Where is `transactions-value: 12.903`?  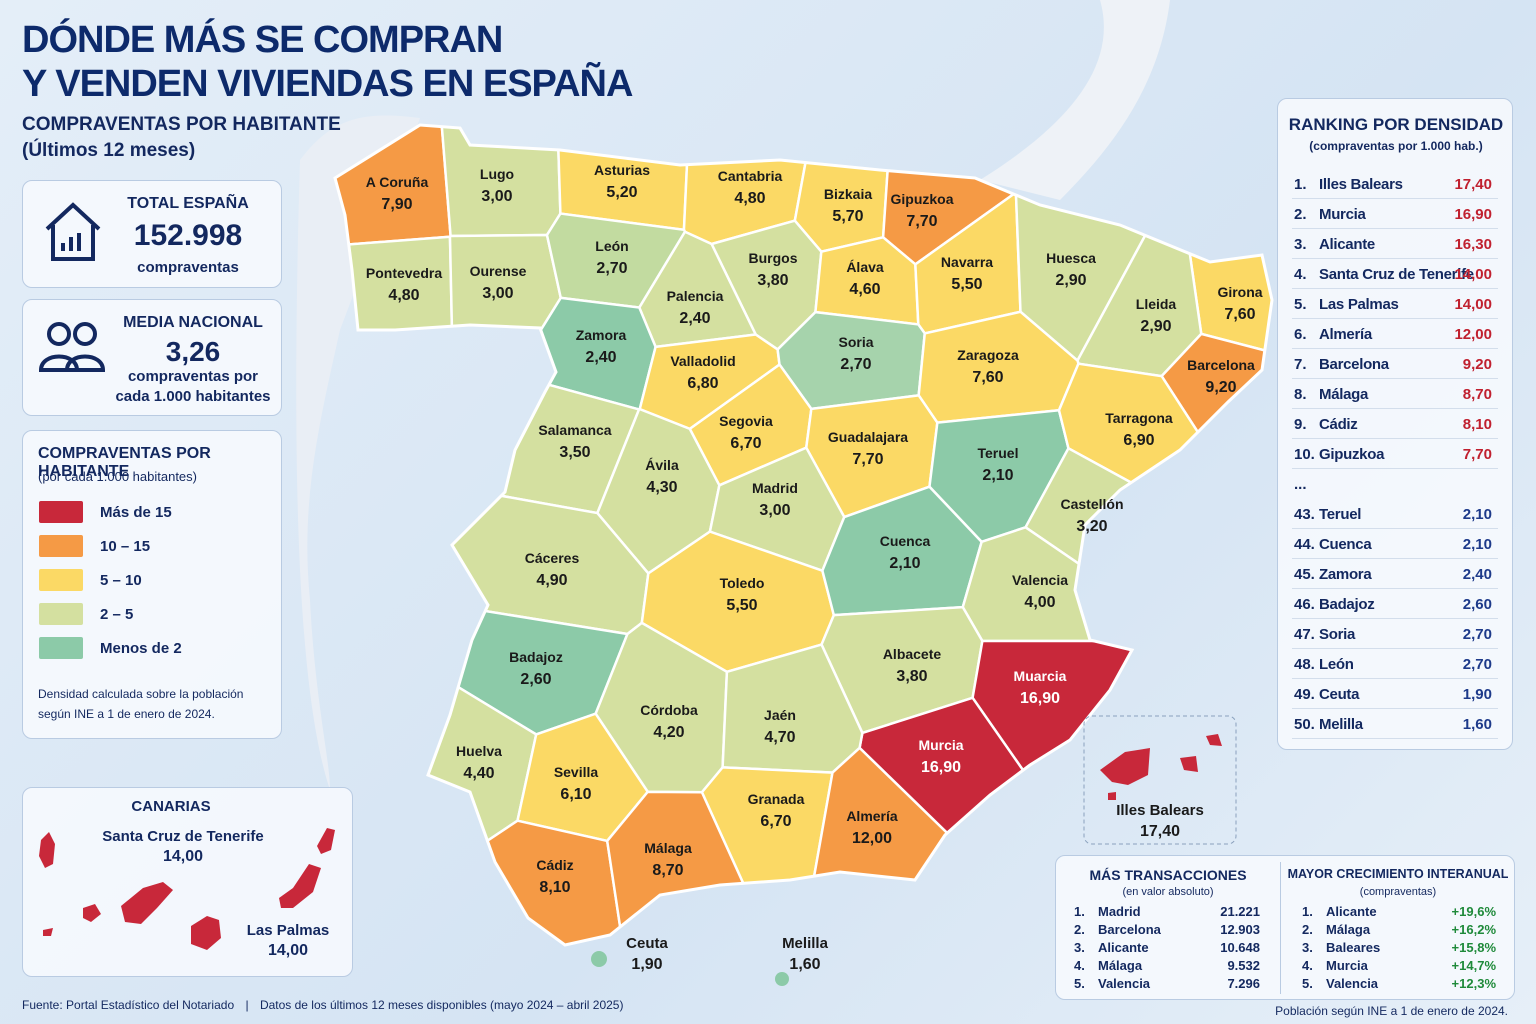 transactions-value: 12.903 is located at coordinates (1240, 929).